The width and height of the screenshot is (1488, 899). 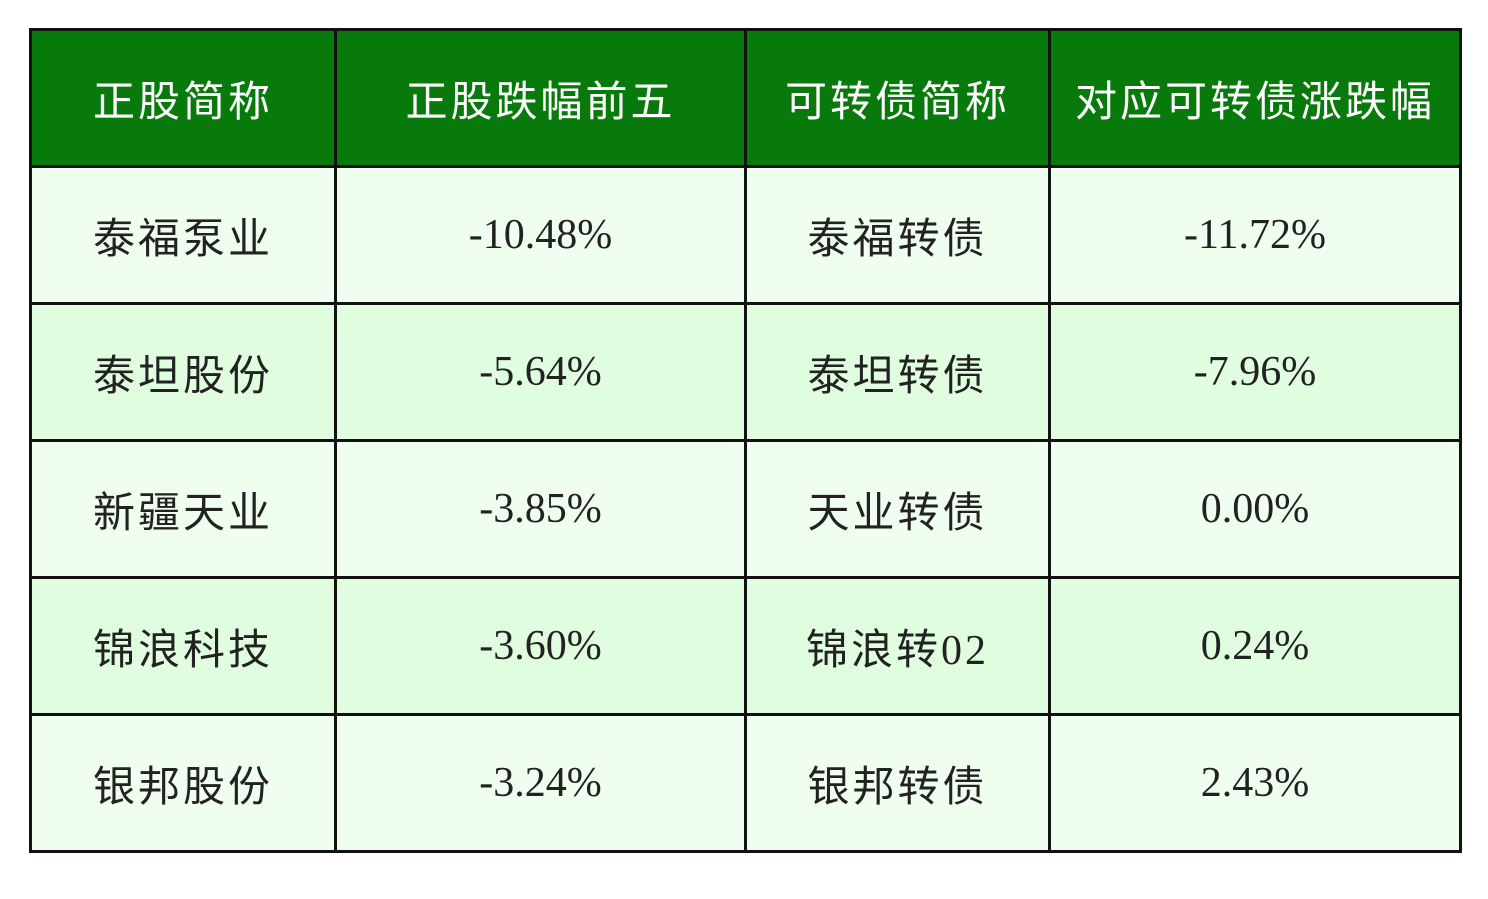 I want to click on table-cell: -3.60%, so click(x=540, y=646).